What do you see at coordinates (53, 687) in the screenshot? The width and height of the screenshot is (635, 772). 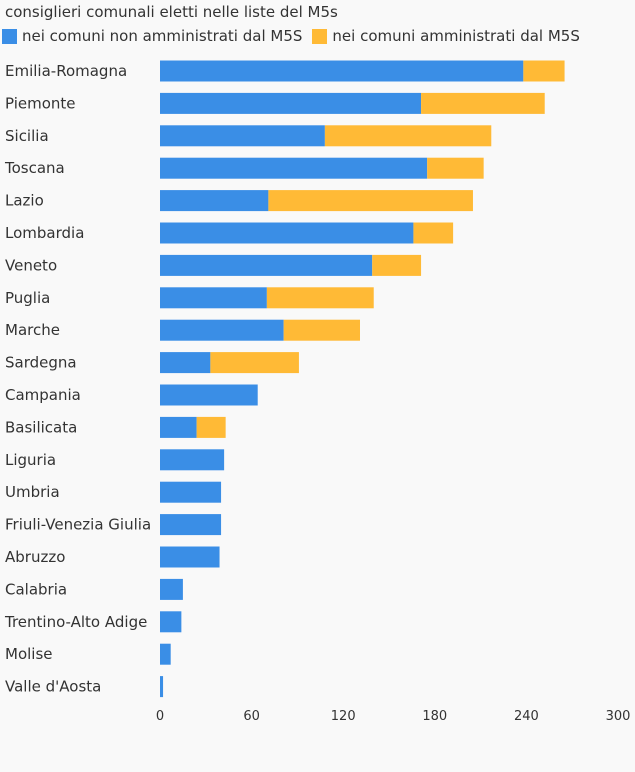 I see `category-label-valle-d-aosta: Valle d'Aosta` at bounding box center [53, 687].